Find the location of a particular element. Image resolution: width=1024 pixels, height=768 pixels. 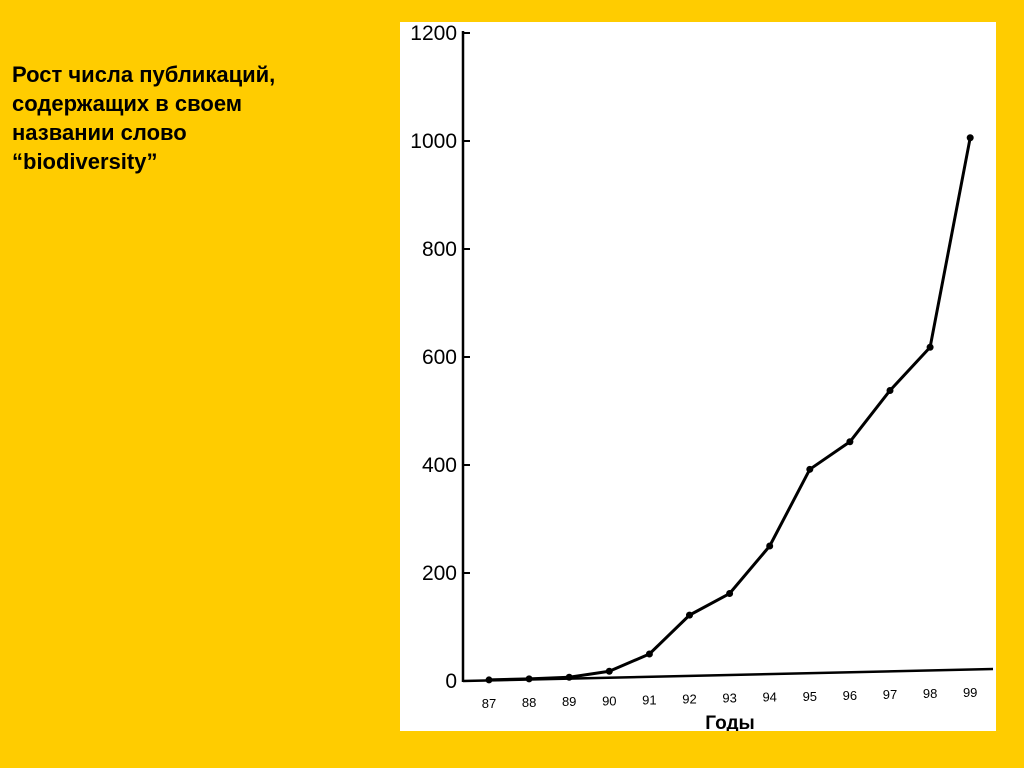

x-tick-label: 96 is located at coordinates (850, 695).